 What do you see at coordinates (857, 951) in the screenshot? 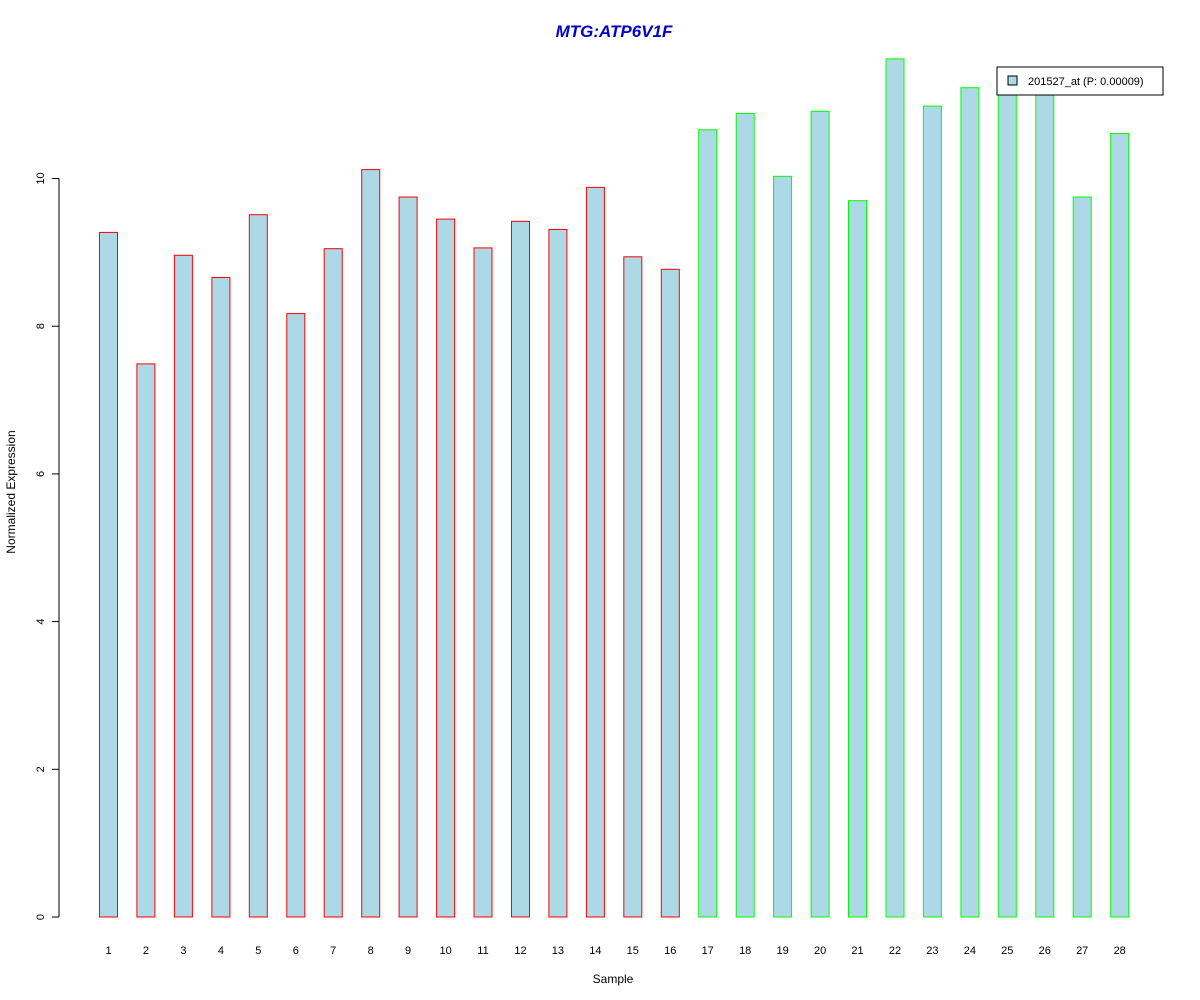
I see `x-tick-label: 21` at bounding box center [857, 951].